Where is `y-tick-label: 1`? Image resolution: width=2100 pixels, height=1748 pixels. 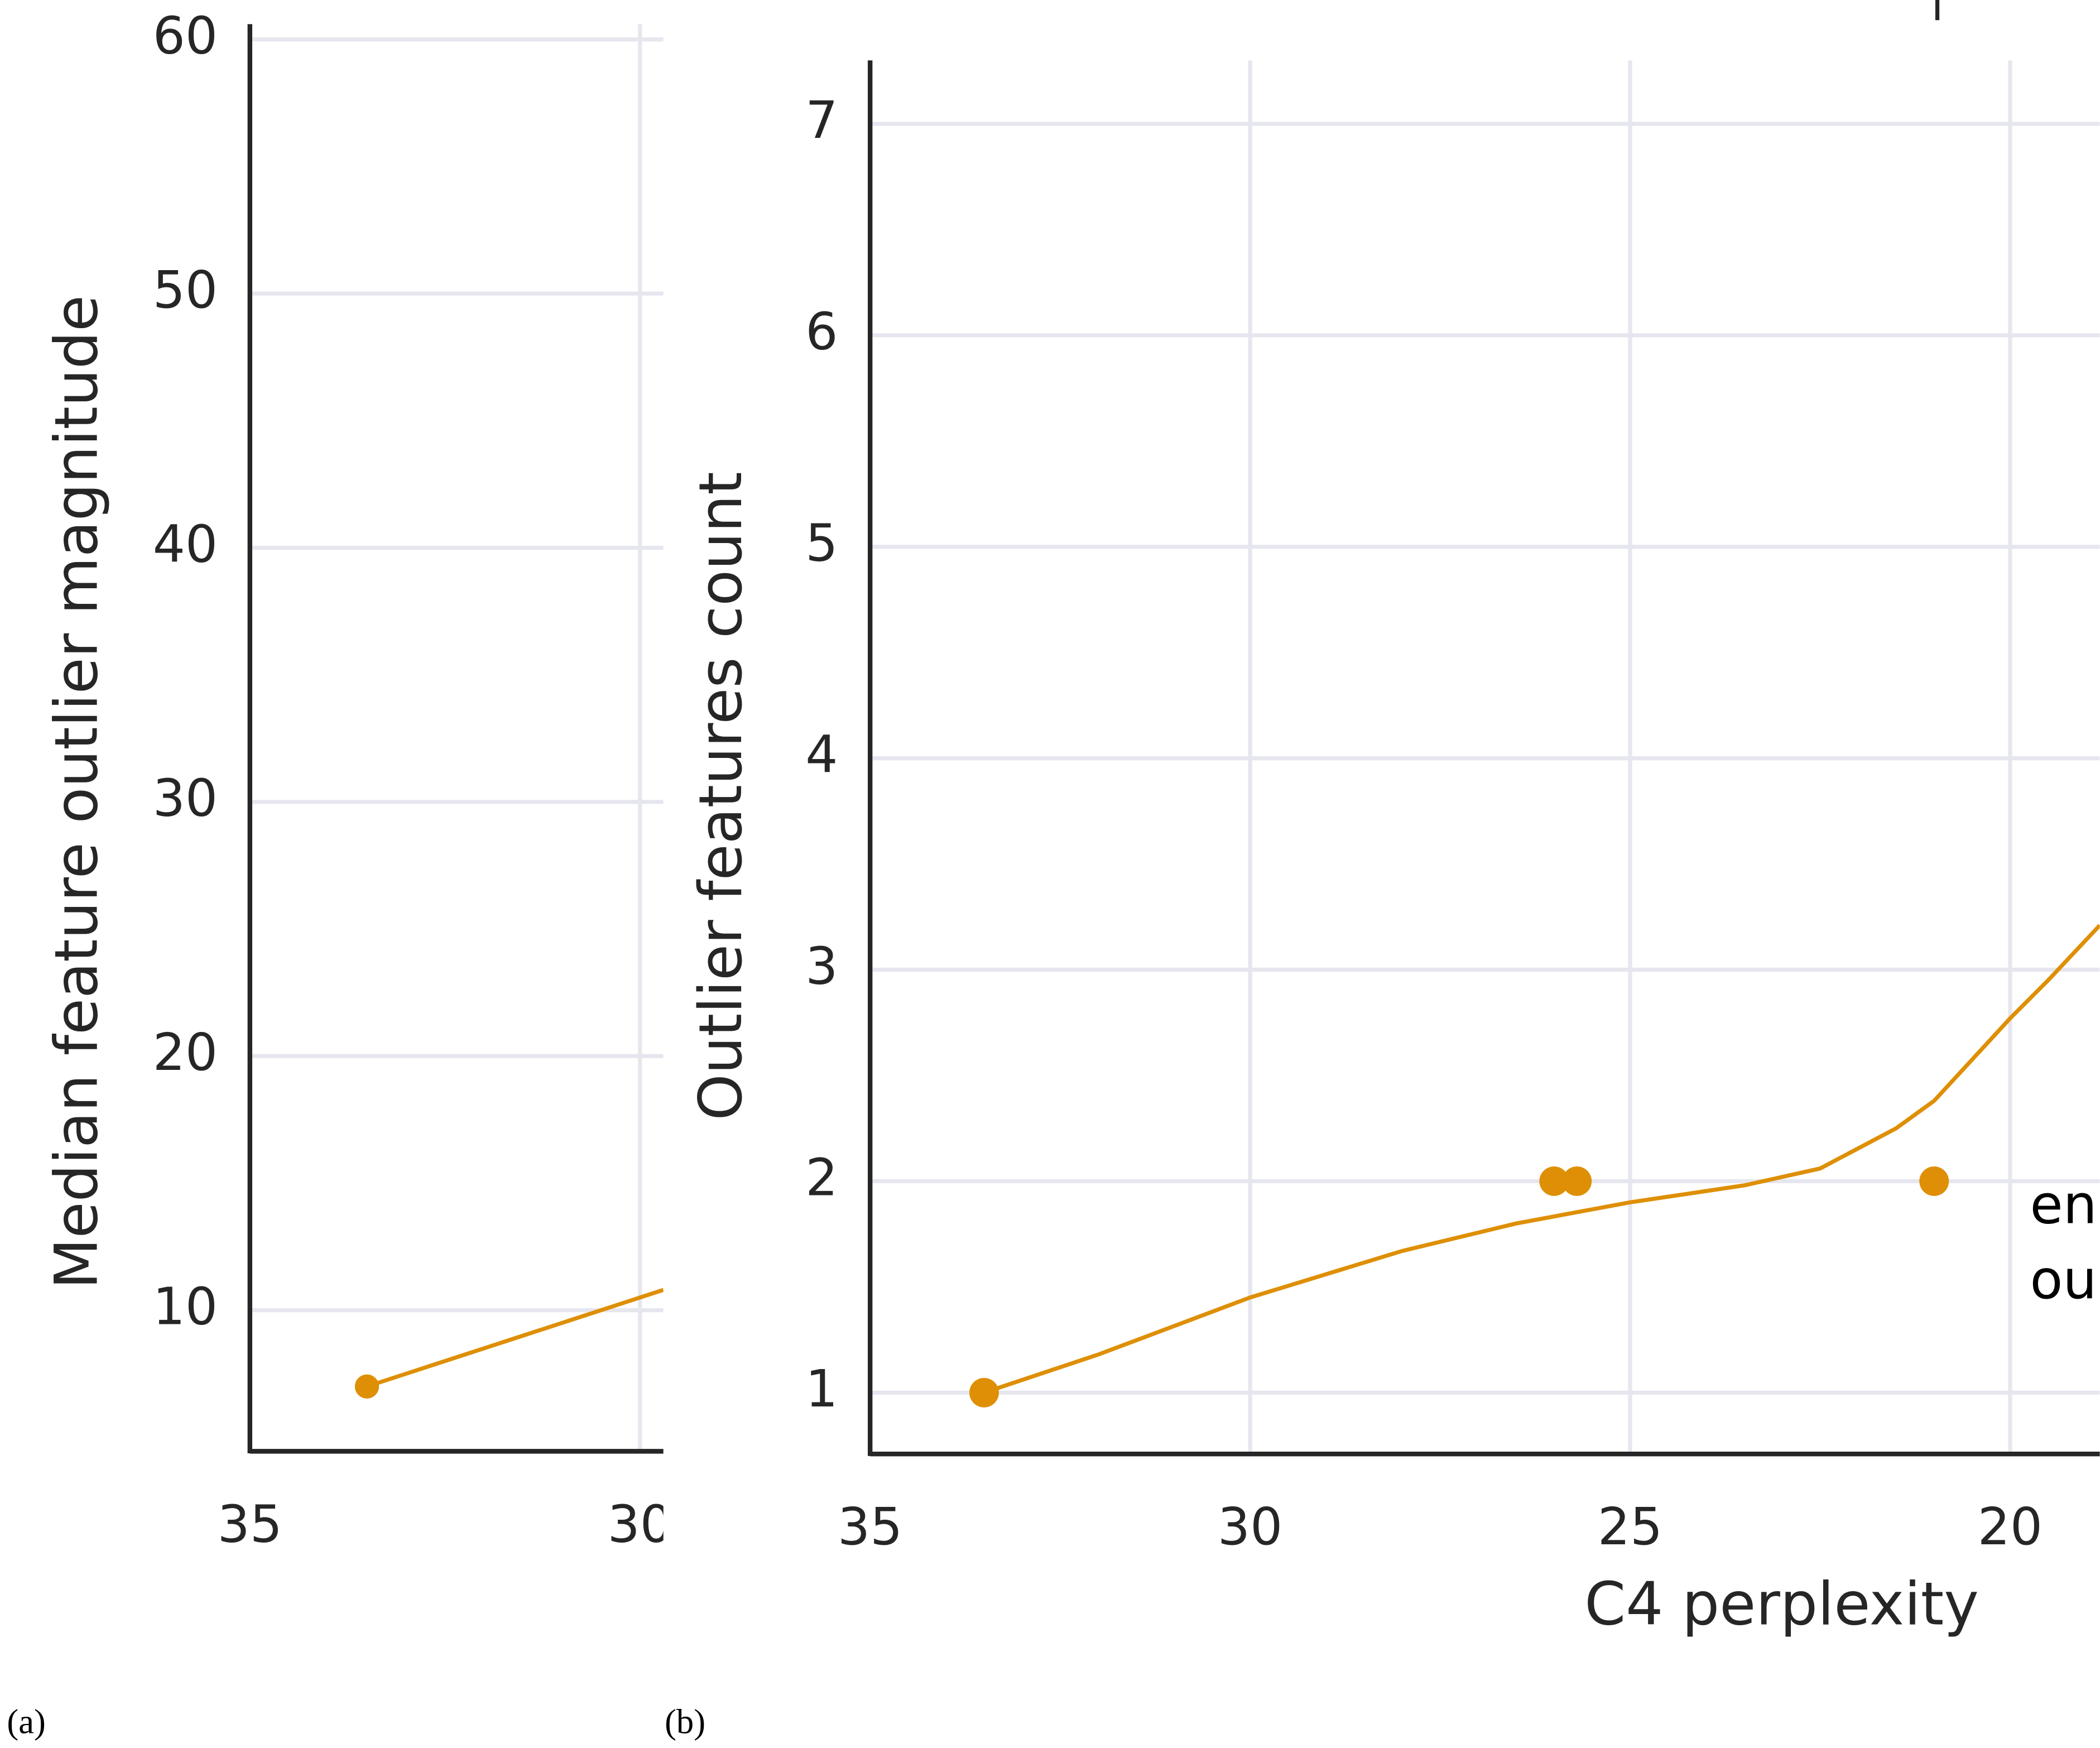
y-tick-label: 1 is located at coordinates (821, 1389).